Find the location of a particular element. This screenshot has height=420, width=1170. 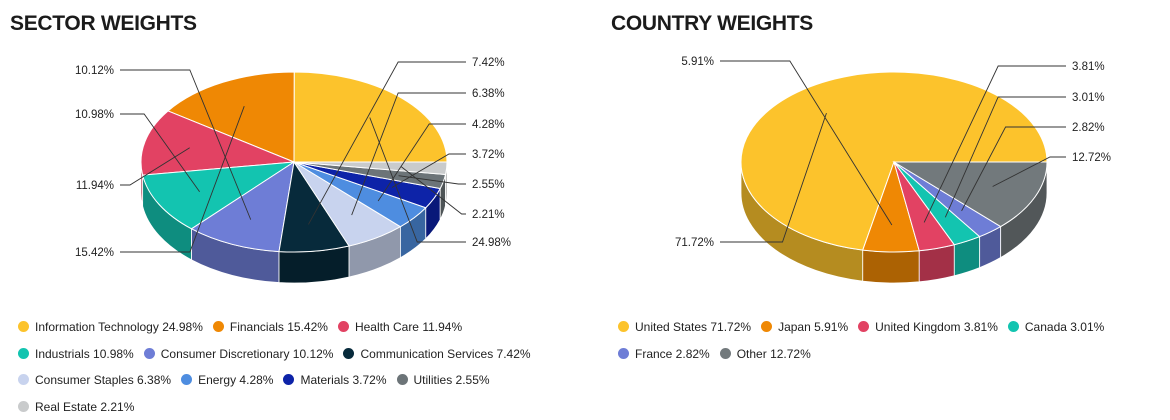

legend-label: Japan 5.91% is located at coordinates (813, 327).